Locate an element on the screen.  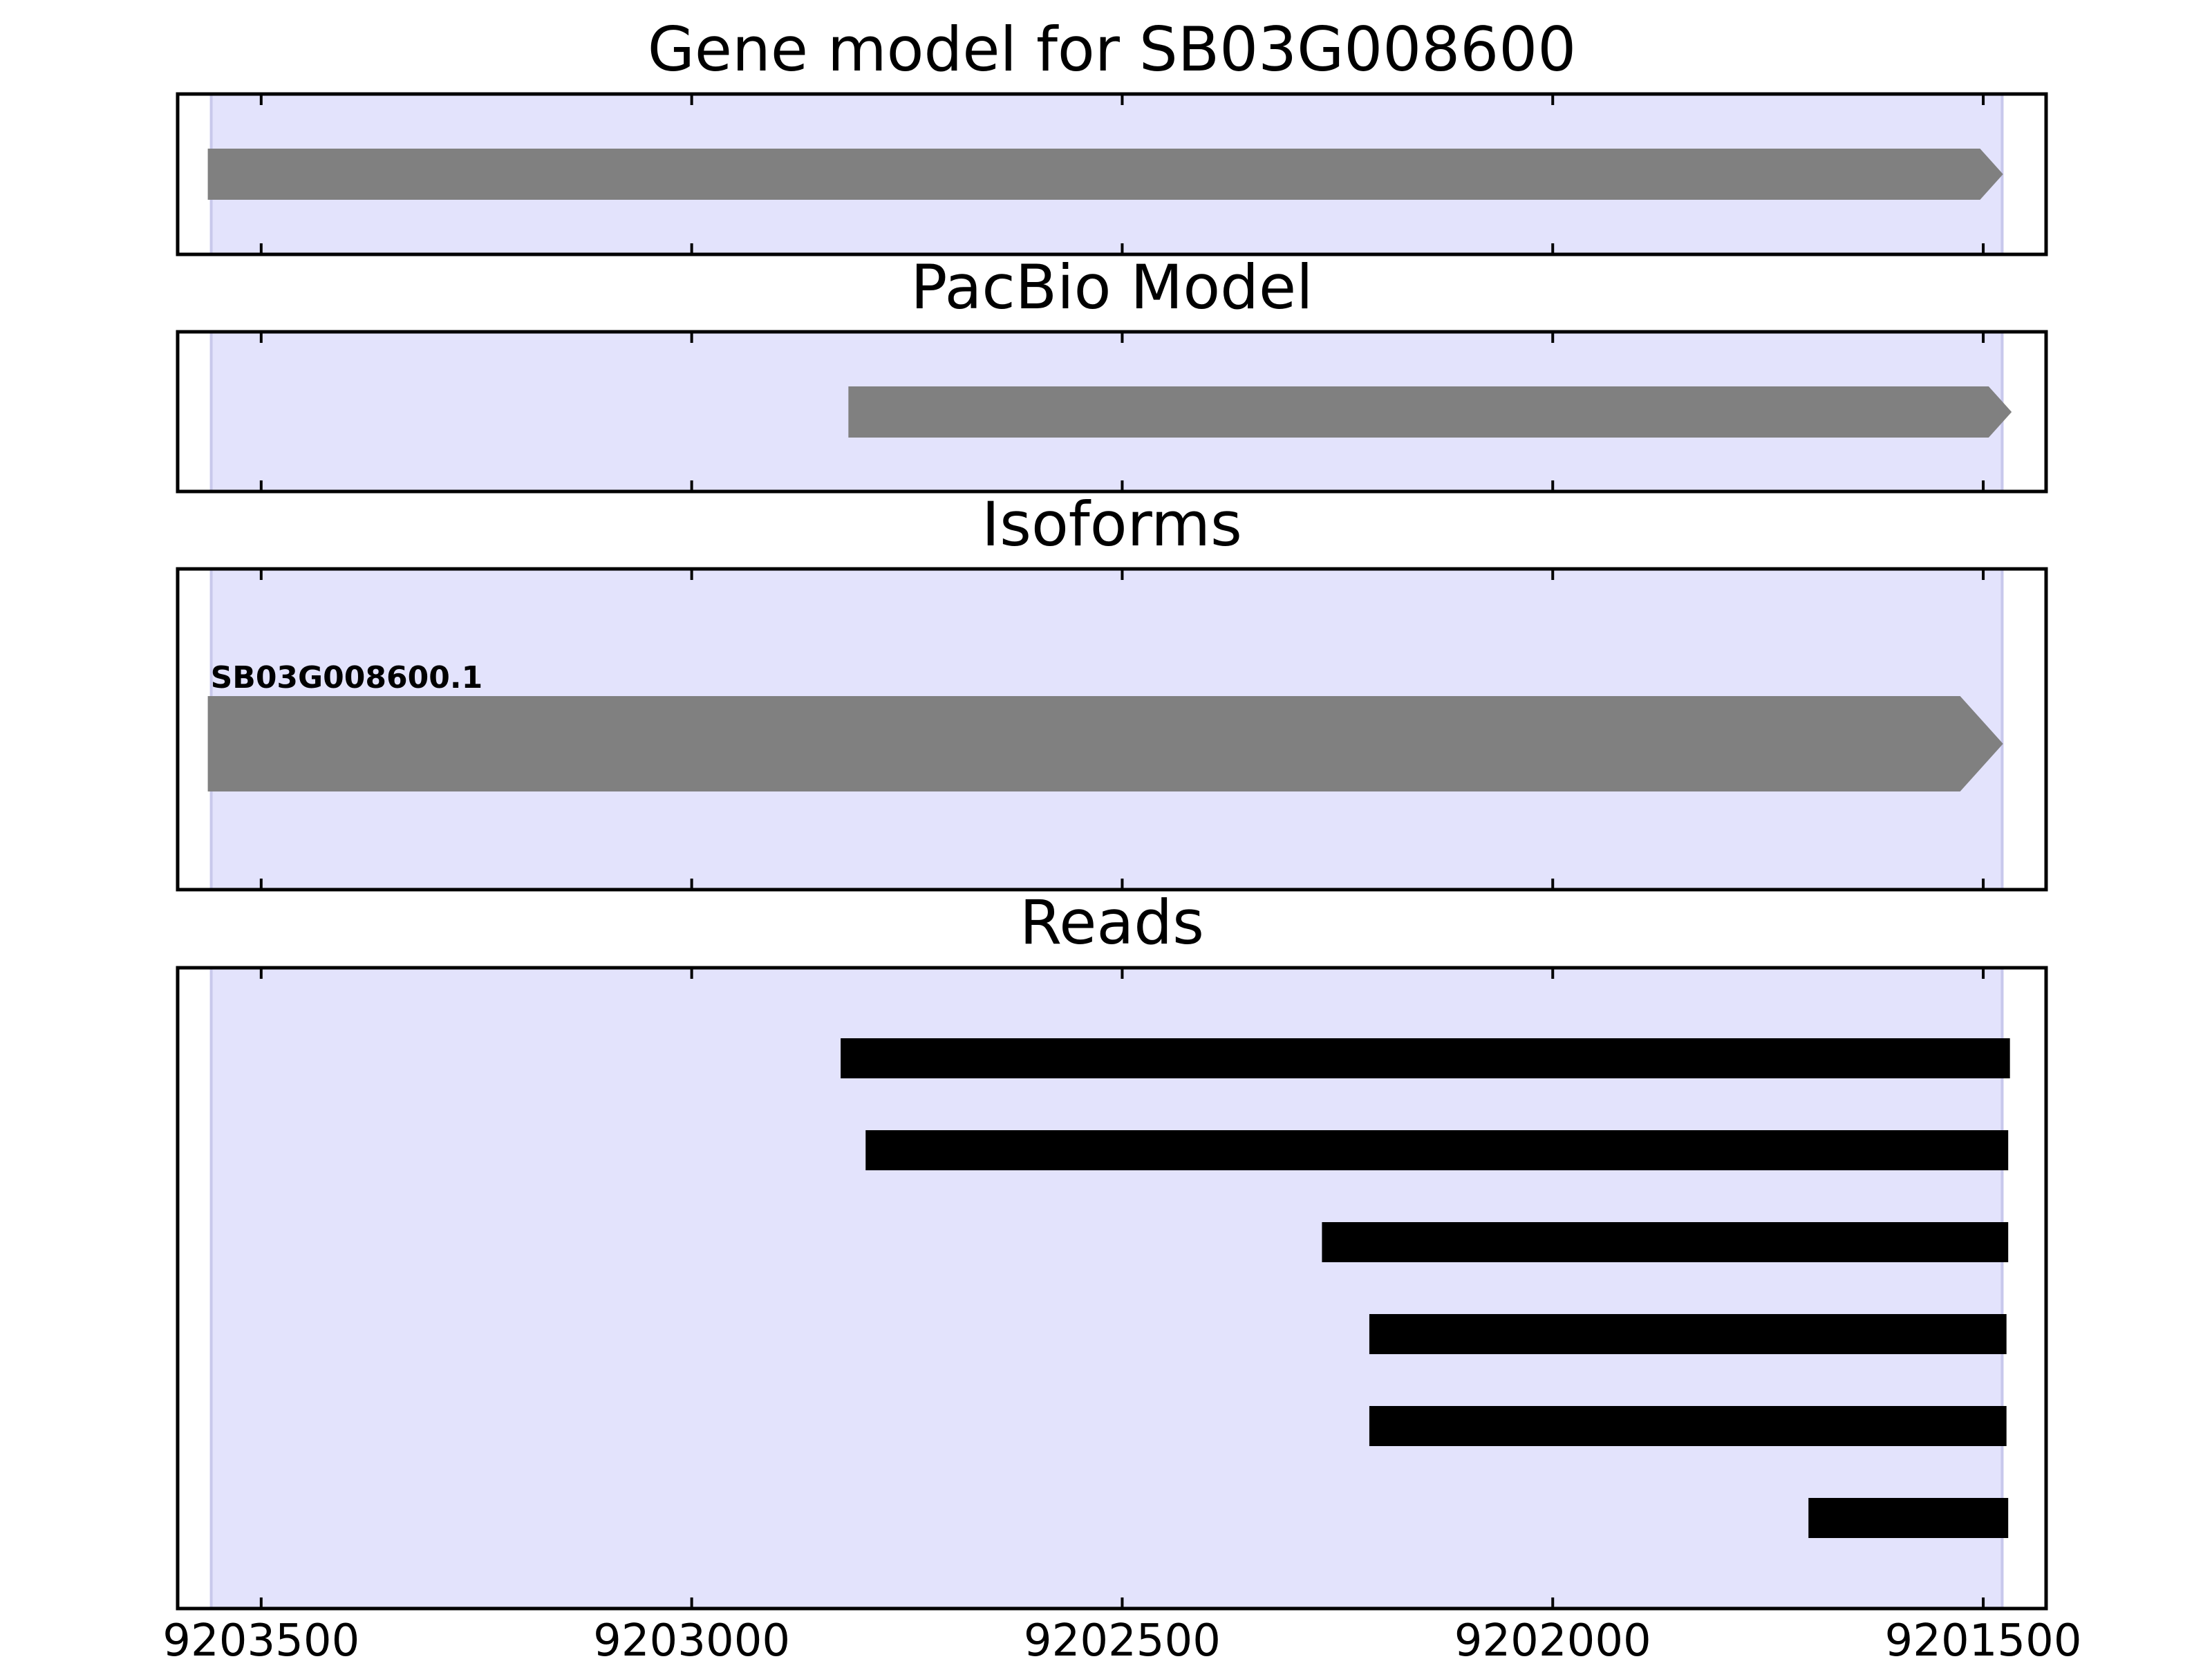
gene-model-title: Gene model for SB03G008600 is located at coordinates (1112, 49).